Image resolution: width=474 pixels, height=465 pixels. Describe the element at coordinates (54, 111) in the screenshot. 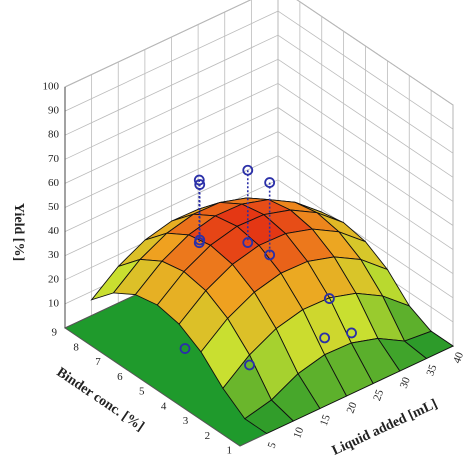

I see `z-tick-label: 90` at that location.